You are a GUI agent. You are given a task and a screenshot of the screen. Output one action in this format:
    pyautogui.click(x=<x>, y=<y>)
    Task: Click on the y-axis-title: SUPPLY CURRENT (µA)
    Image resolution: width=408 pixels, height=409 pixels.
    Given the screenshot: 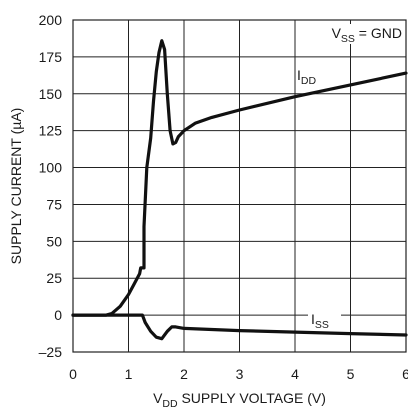 What is the action you would take?
    pyautogui.click(x=16, y=186)
    